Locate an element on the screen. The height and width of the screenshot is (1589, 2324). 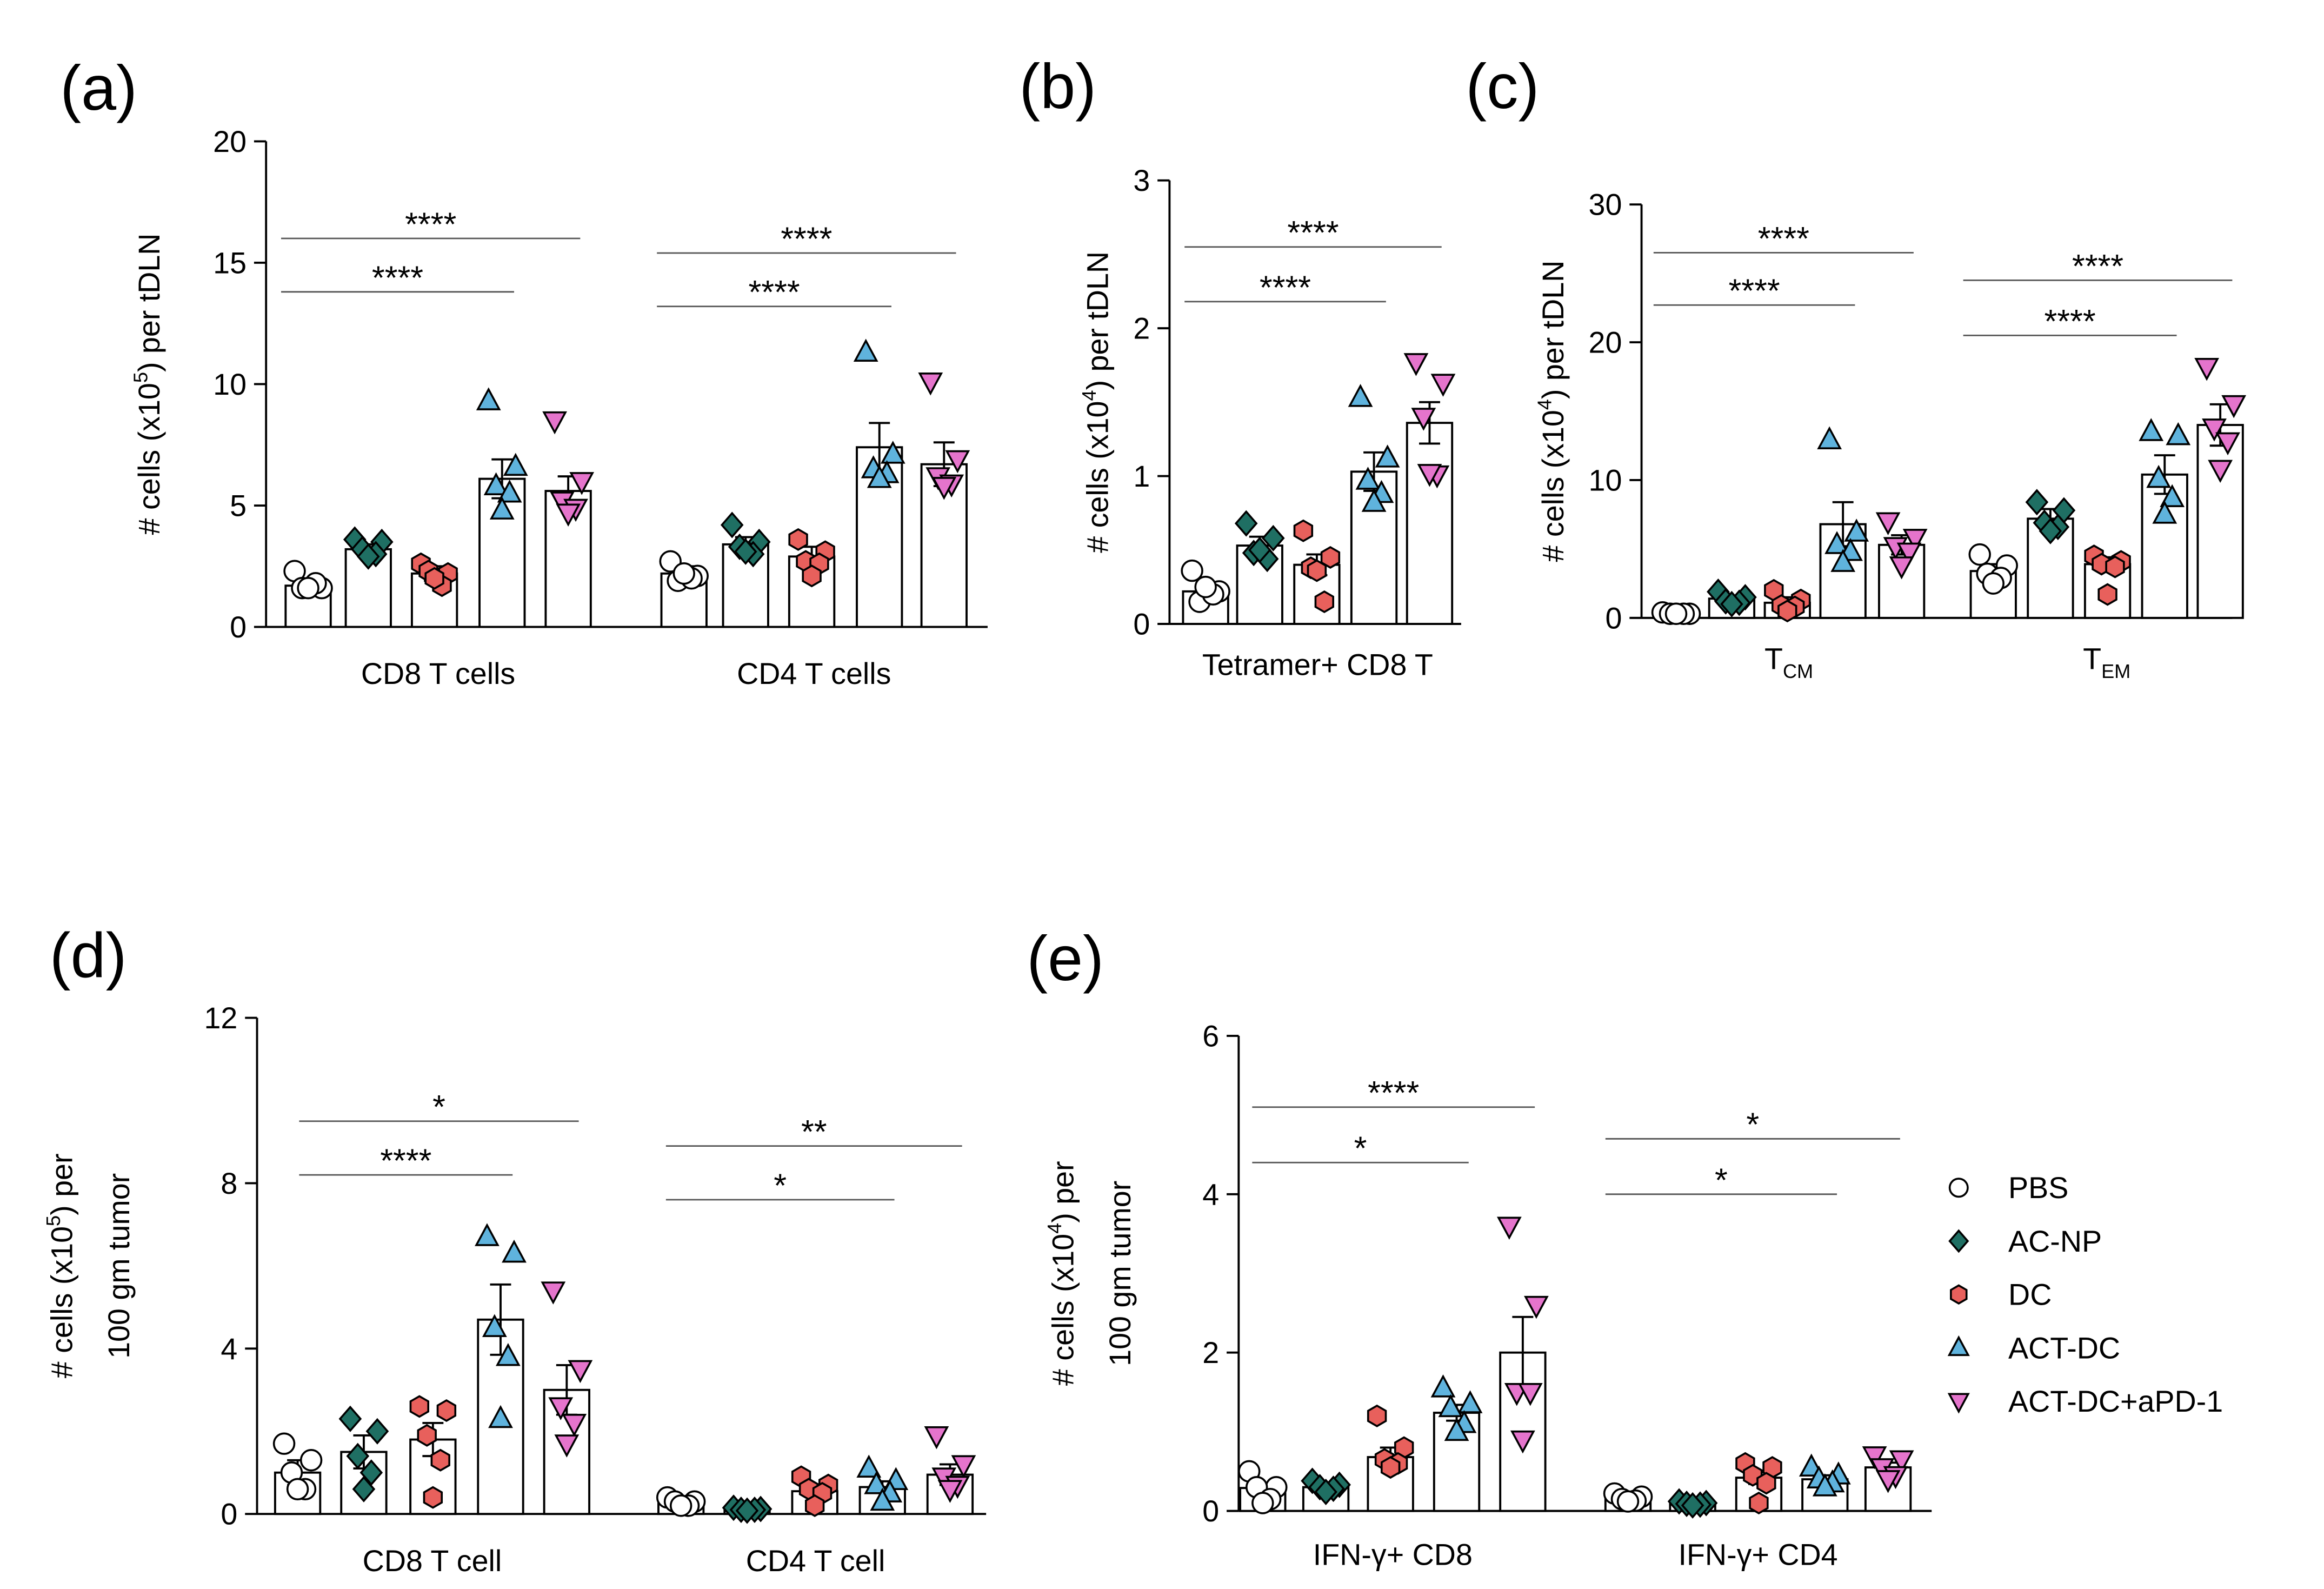
bar is located at coordinates (2220, 521).